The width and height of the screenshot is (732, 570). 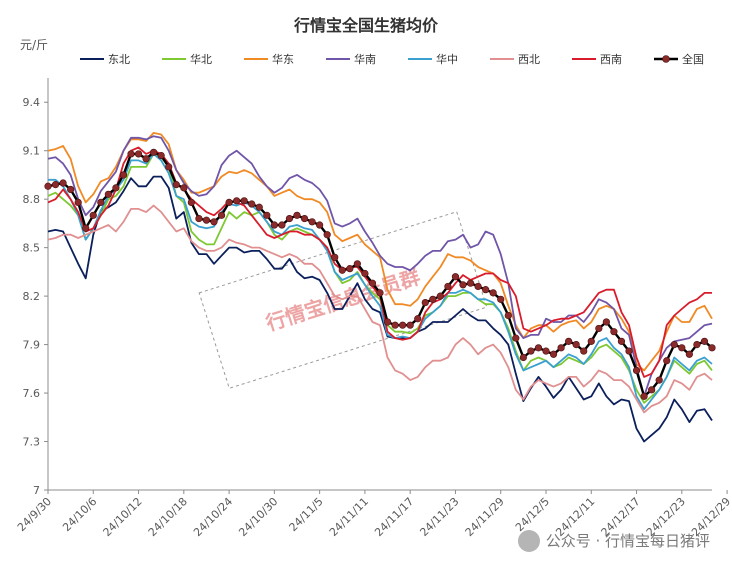 I want to click on x-tick-label: 24/11/23, so click(x=439, y=517).